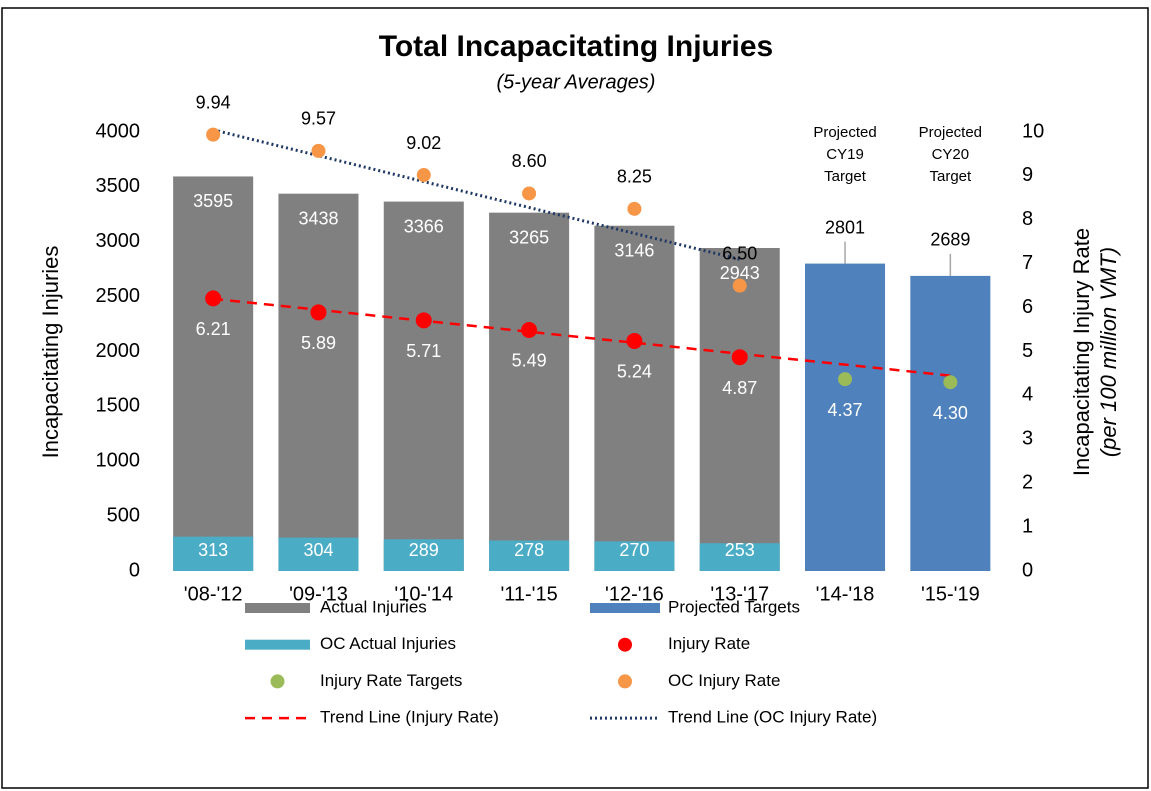  I want to click on x-tick-label: '15-'19, so click(950, 594).